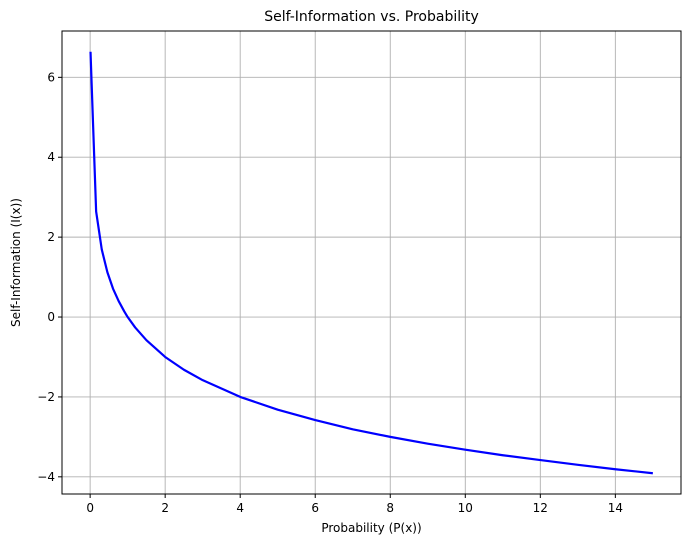  Describe the element at coordinates (46, 477) in the screenshot. I see `y-tick-label: −4` at that location.